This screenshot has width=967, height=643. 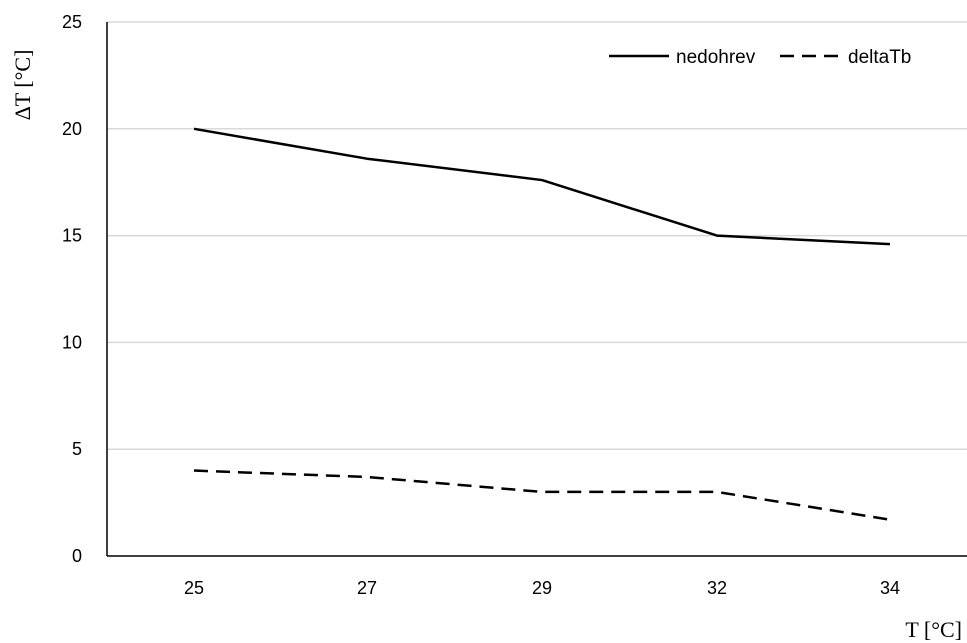 I want to click on legend-label-deltaTb: deltaTb, so click(x=879, y=57).